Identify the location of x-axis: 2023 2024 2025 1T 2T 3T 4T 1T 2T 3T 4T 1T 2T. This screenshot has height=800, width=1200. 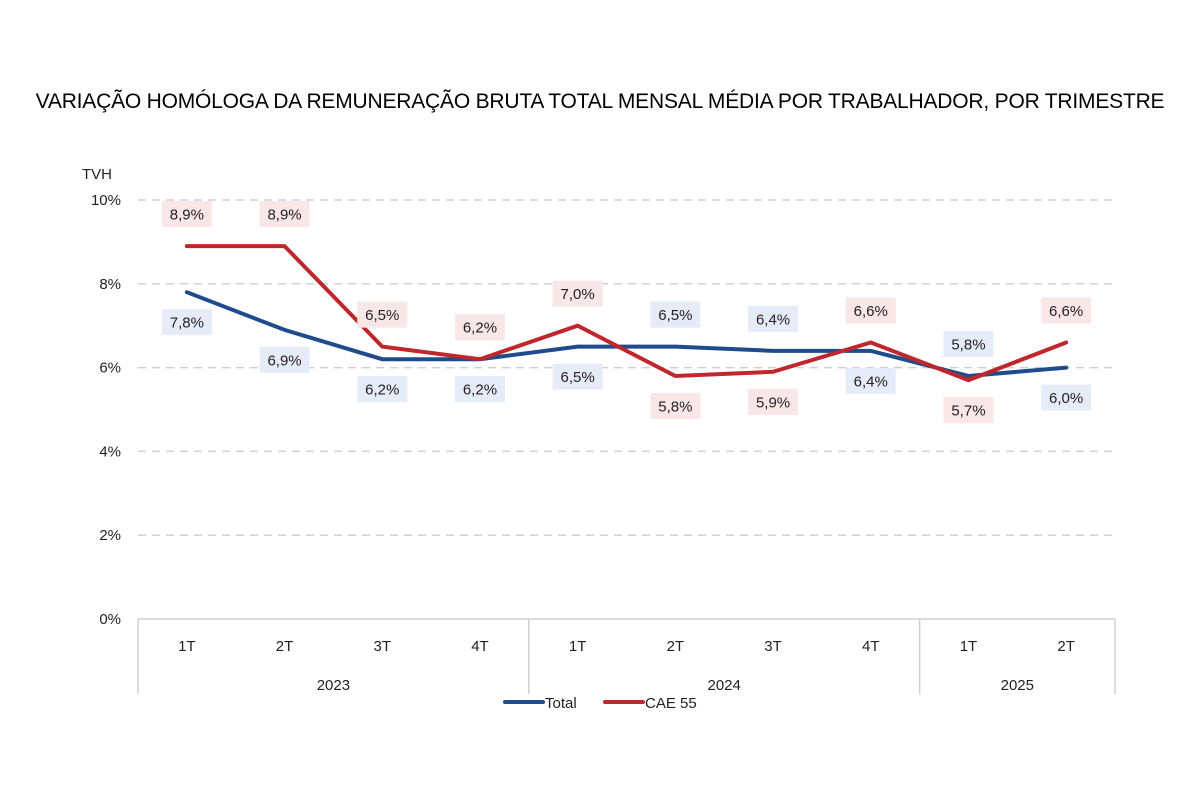
(626, 656).